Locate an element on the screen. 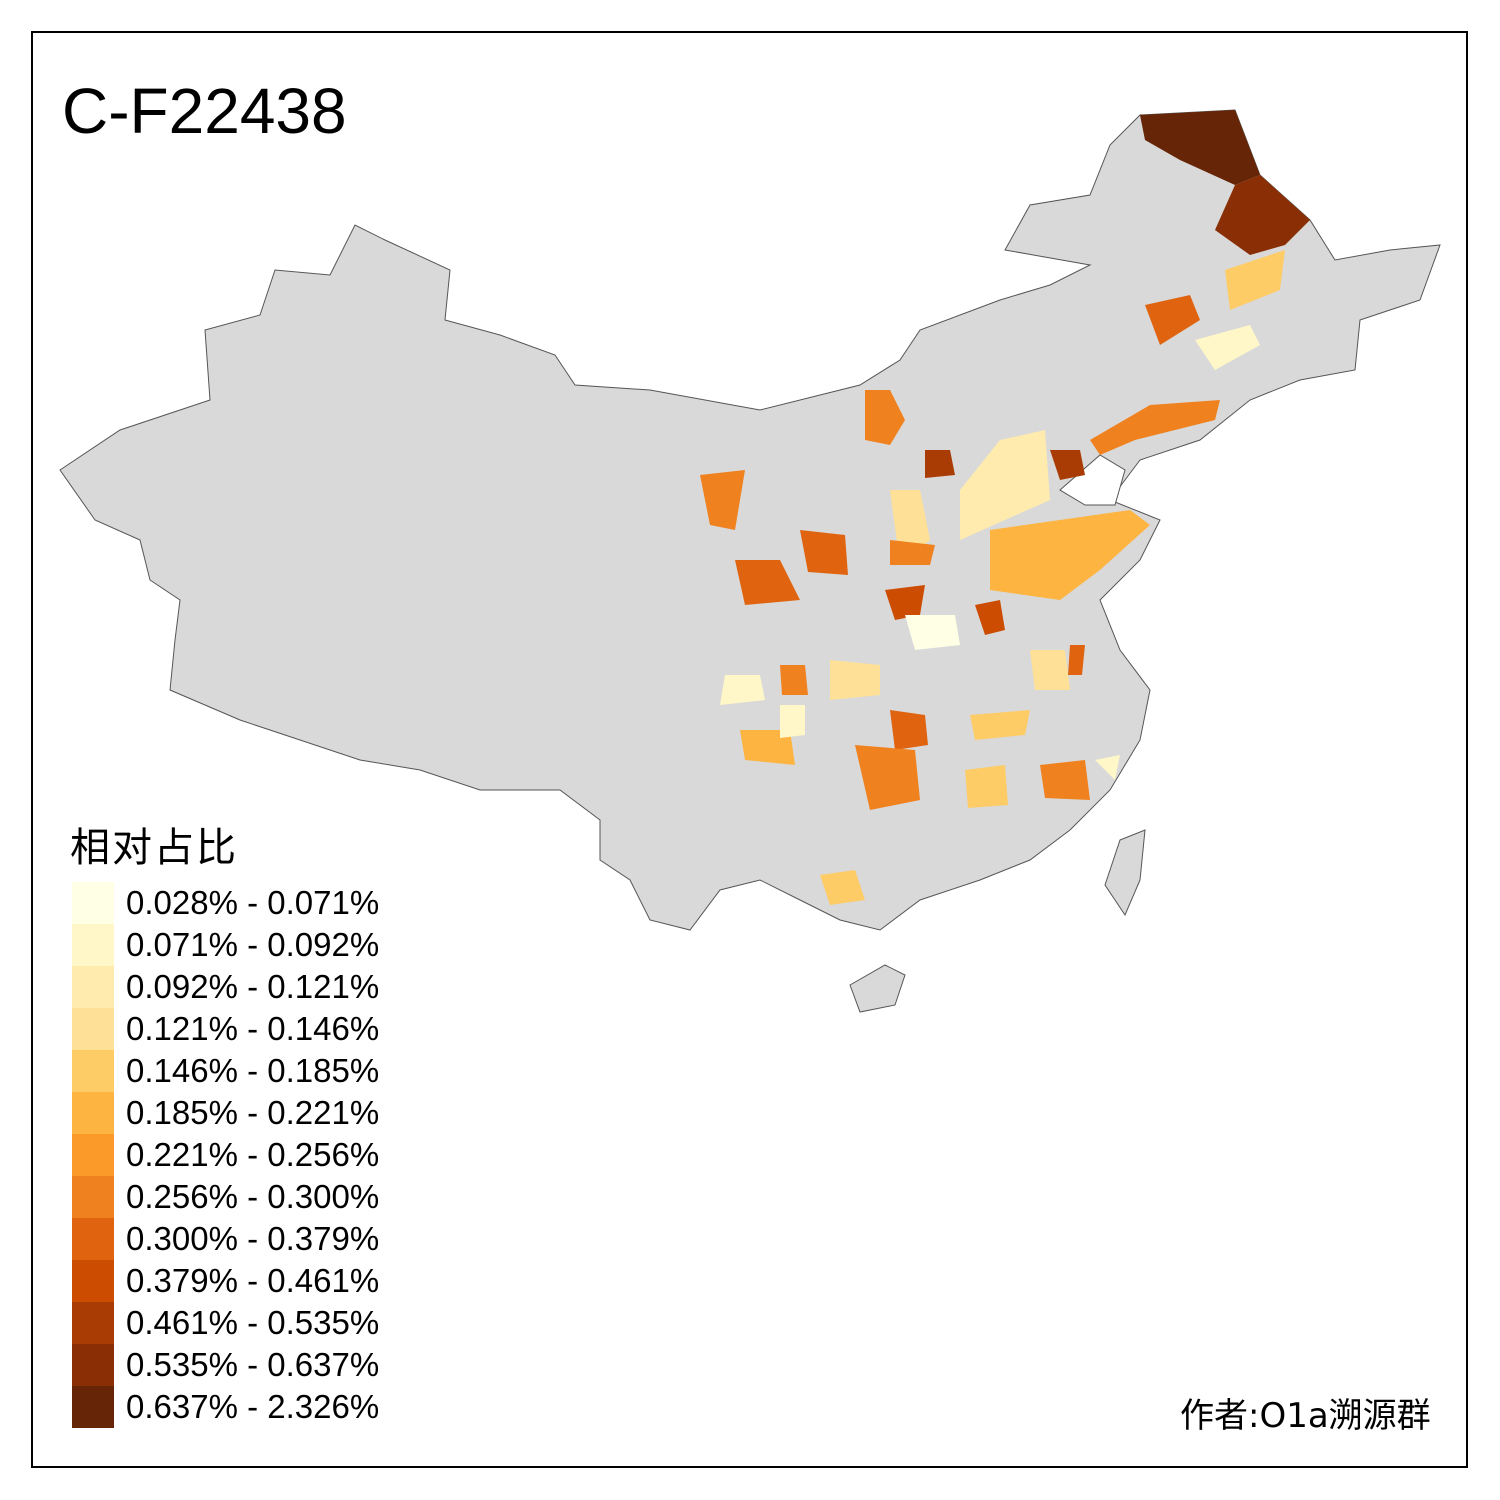 The height and width of the screenshot is (1500, 1500). legend-item: 0.071% - 0.092% is located at coordinates (225, 945).